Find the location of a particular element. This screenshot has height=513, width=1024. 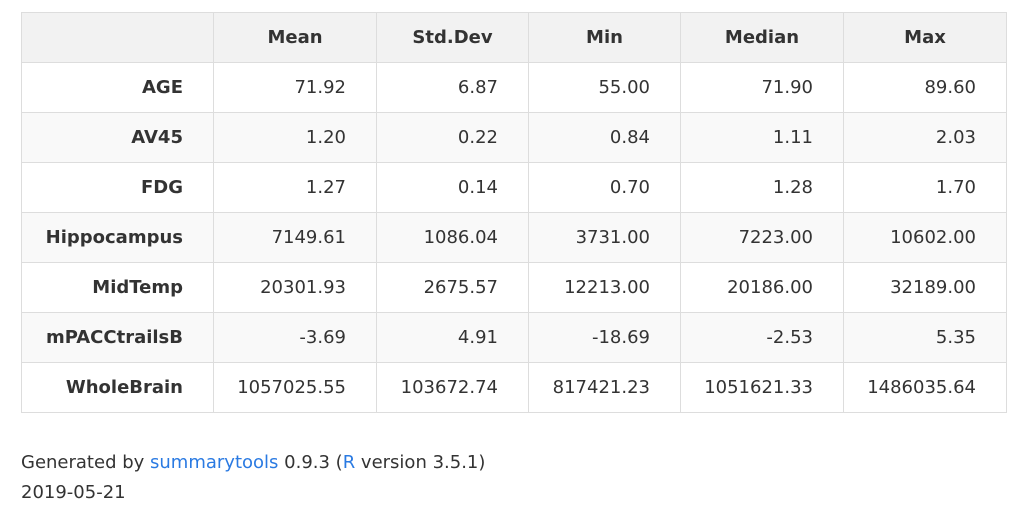

table-row: AGE 71.92 6.87 55.00 71.90 89.60 is located at coordinates (514, 87).